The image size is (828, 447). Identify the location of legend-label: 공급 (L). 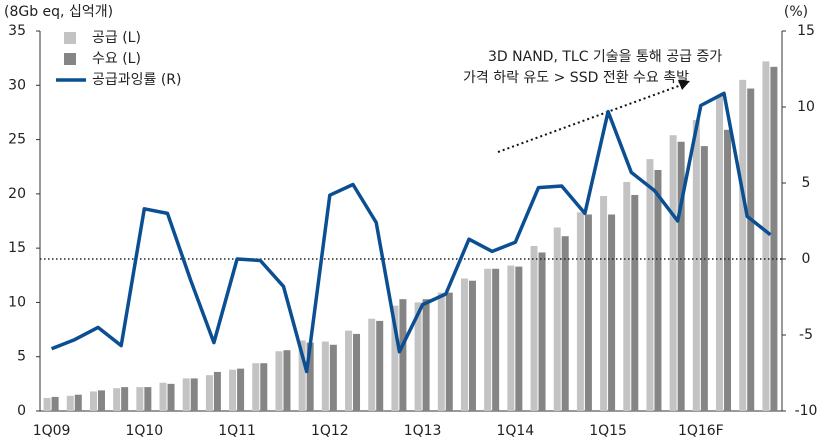
(116, 38).